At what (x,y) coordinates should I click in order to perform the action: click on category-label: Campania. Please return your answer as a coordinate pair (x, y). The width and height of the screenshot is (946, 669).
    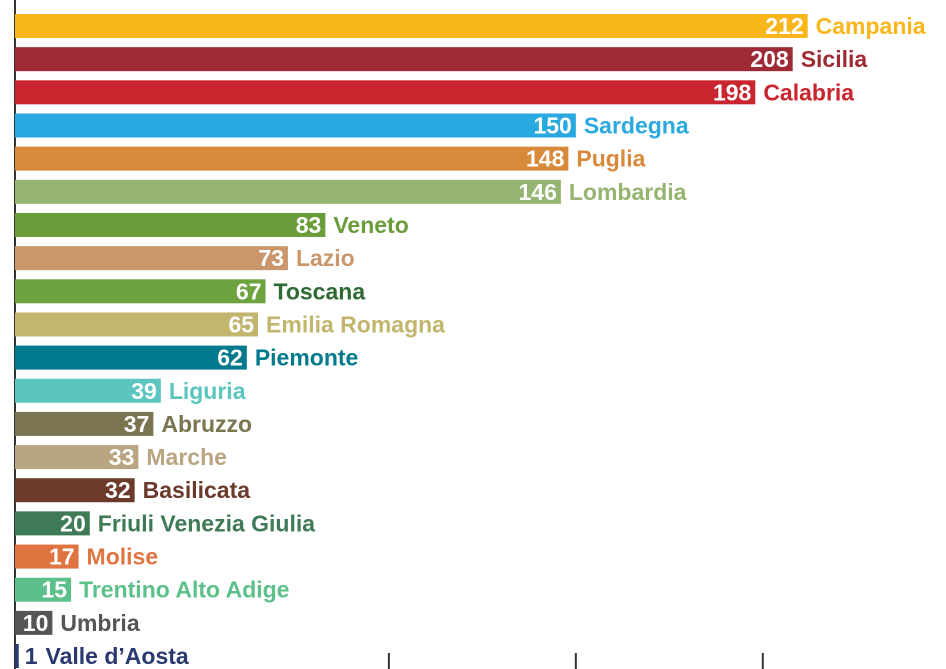
    Looking at the image, I should click on (871, 26).